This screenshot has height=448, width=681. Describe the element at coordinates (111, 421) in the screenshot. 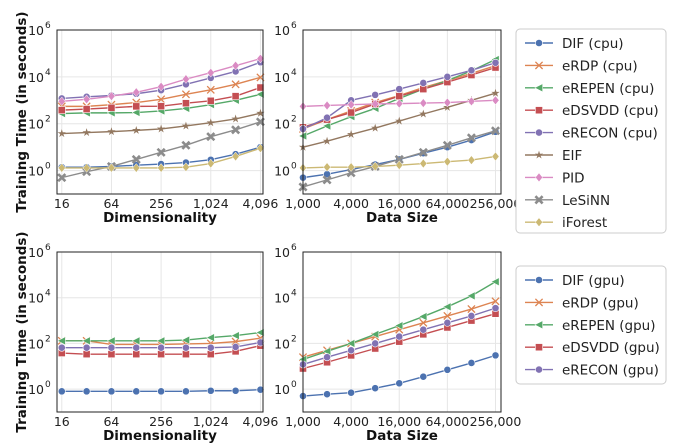

I see `x-tick-label: 64` at that location.